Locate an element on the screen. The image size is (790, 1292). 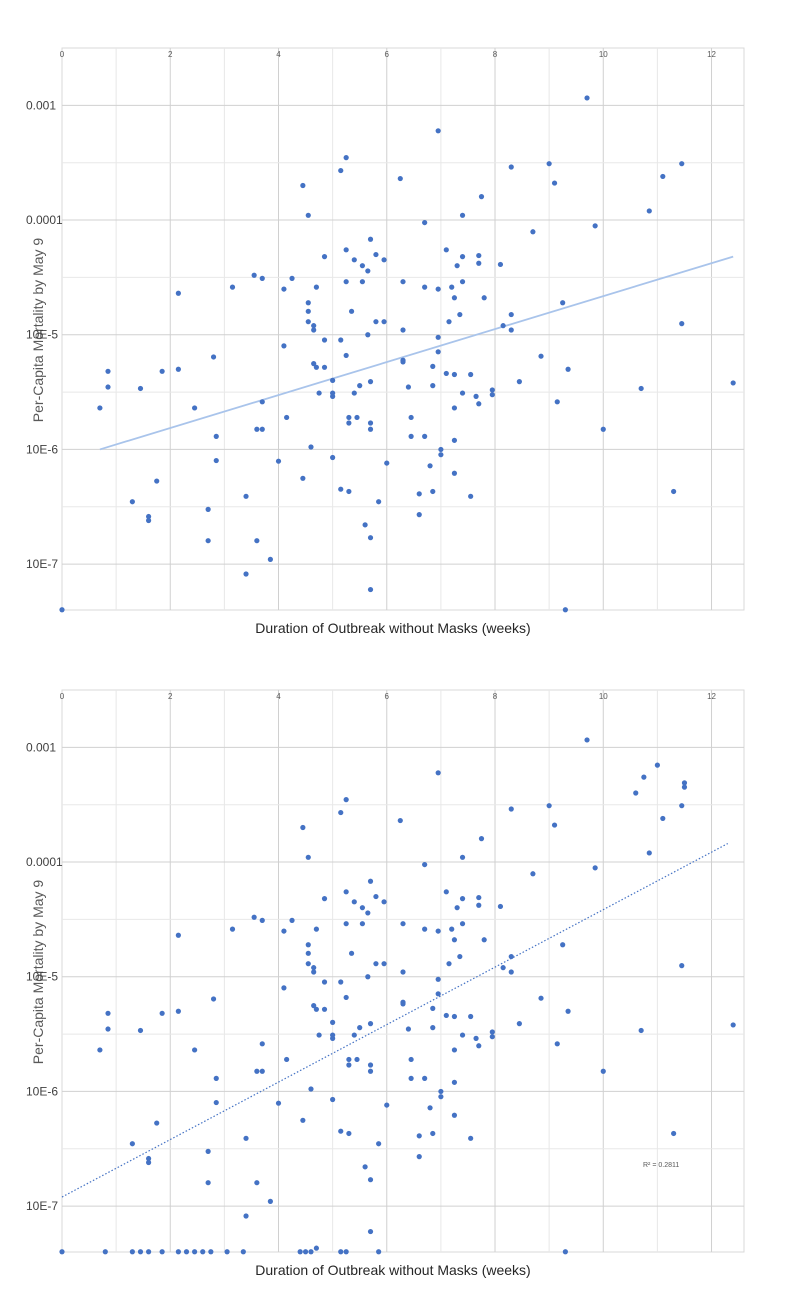
y-tick-label: 10E-5 is located at coordinates (42, 977).